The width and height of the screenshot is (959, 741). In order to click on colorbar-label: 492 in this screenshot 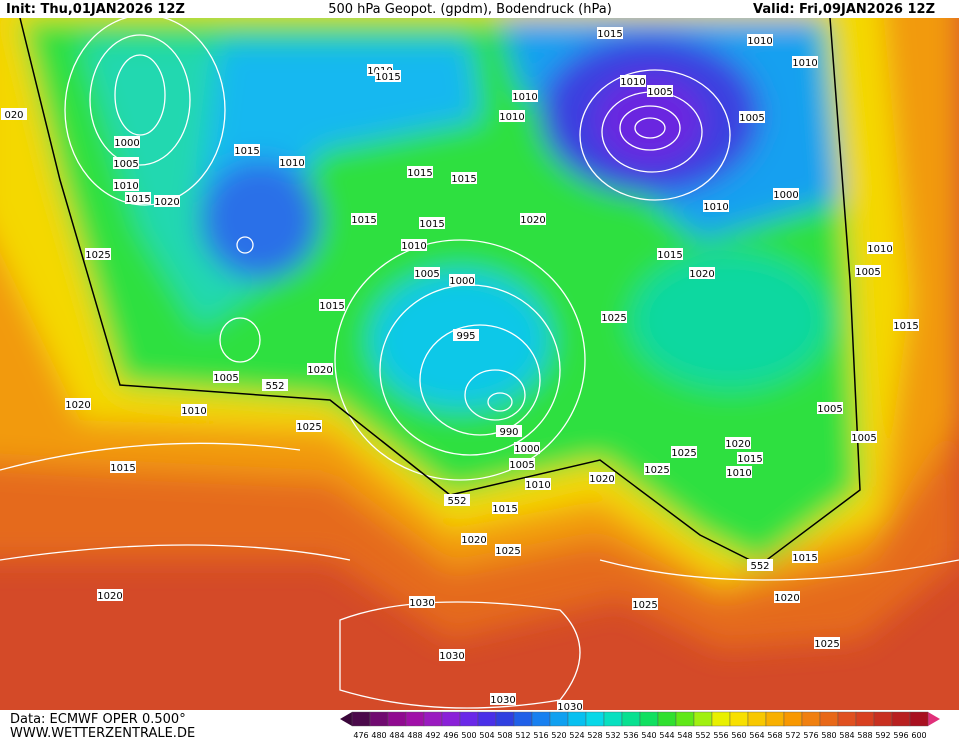, I will do `click(432, 735)`.